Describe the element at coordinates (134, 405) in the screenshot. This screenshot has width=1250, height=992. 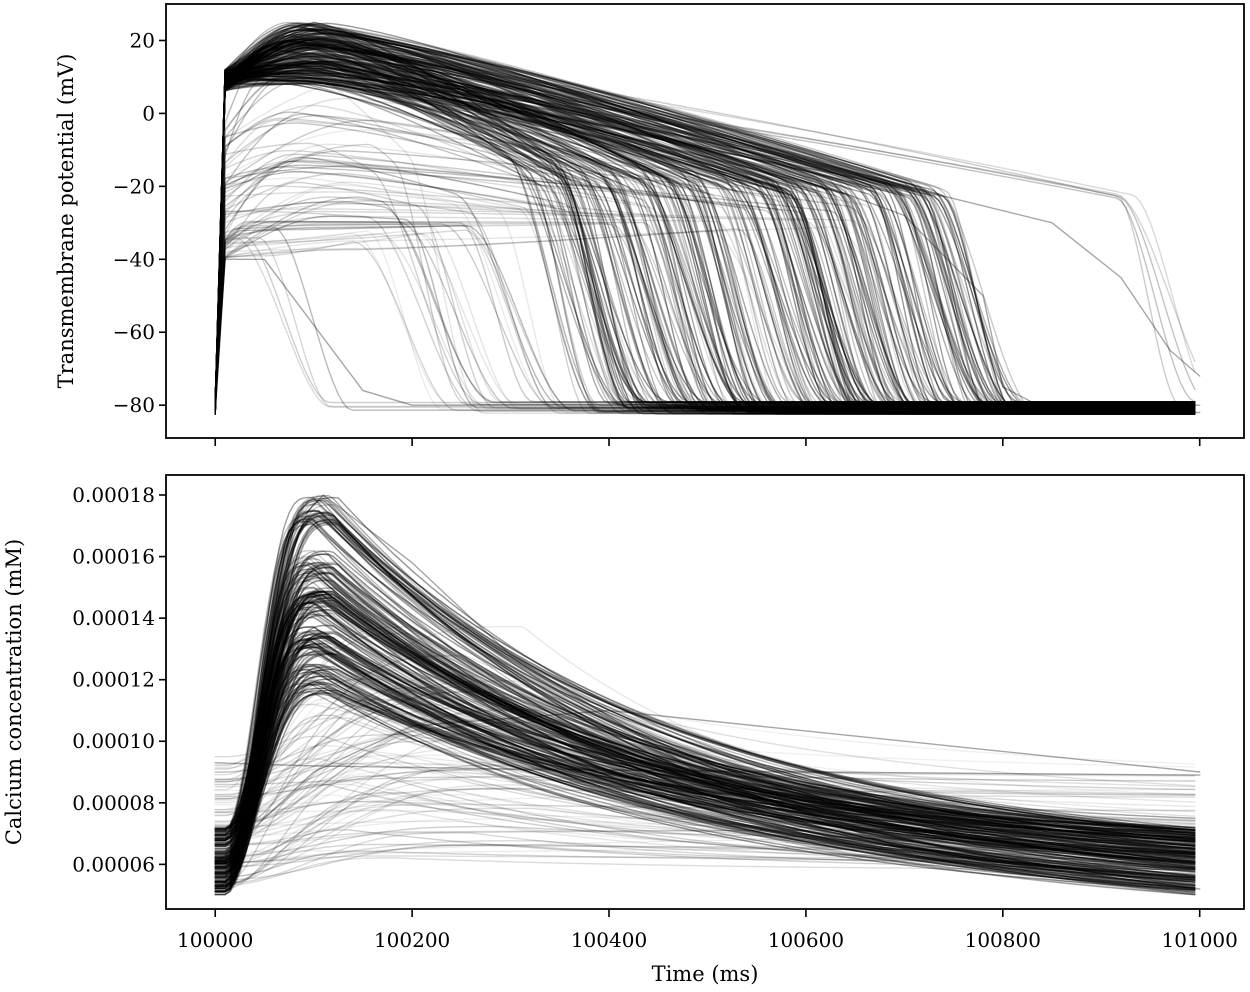
I see `voltage-y-tick-label: −80` at that location.